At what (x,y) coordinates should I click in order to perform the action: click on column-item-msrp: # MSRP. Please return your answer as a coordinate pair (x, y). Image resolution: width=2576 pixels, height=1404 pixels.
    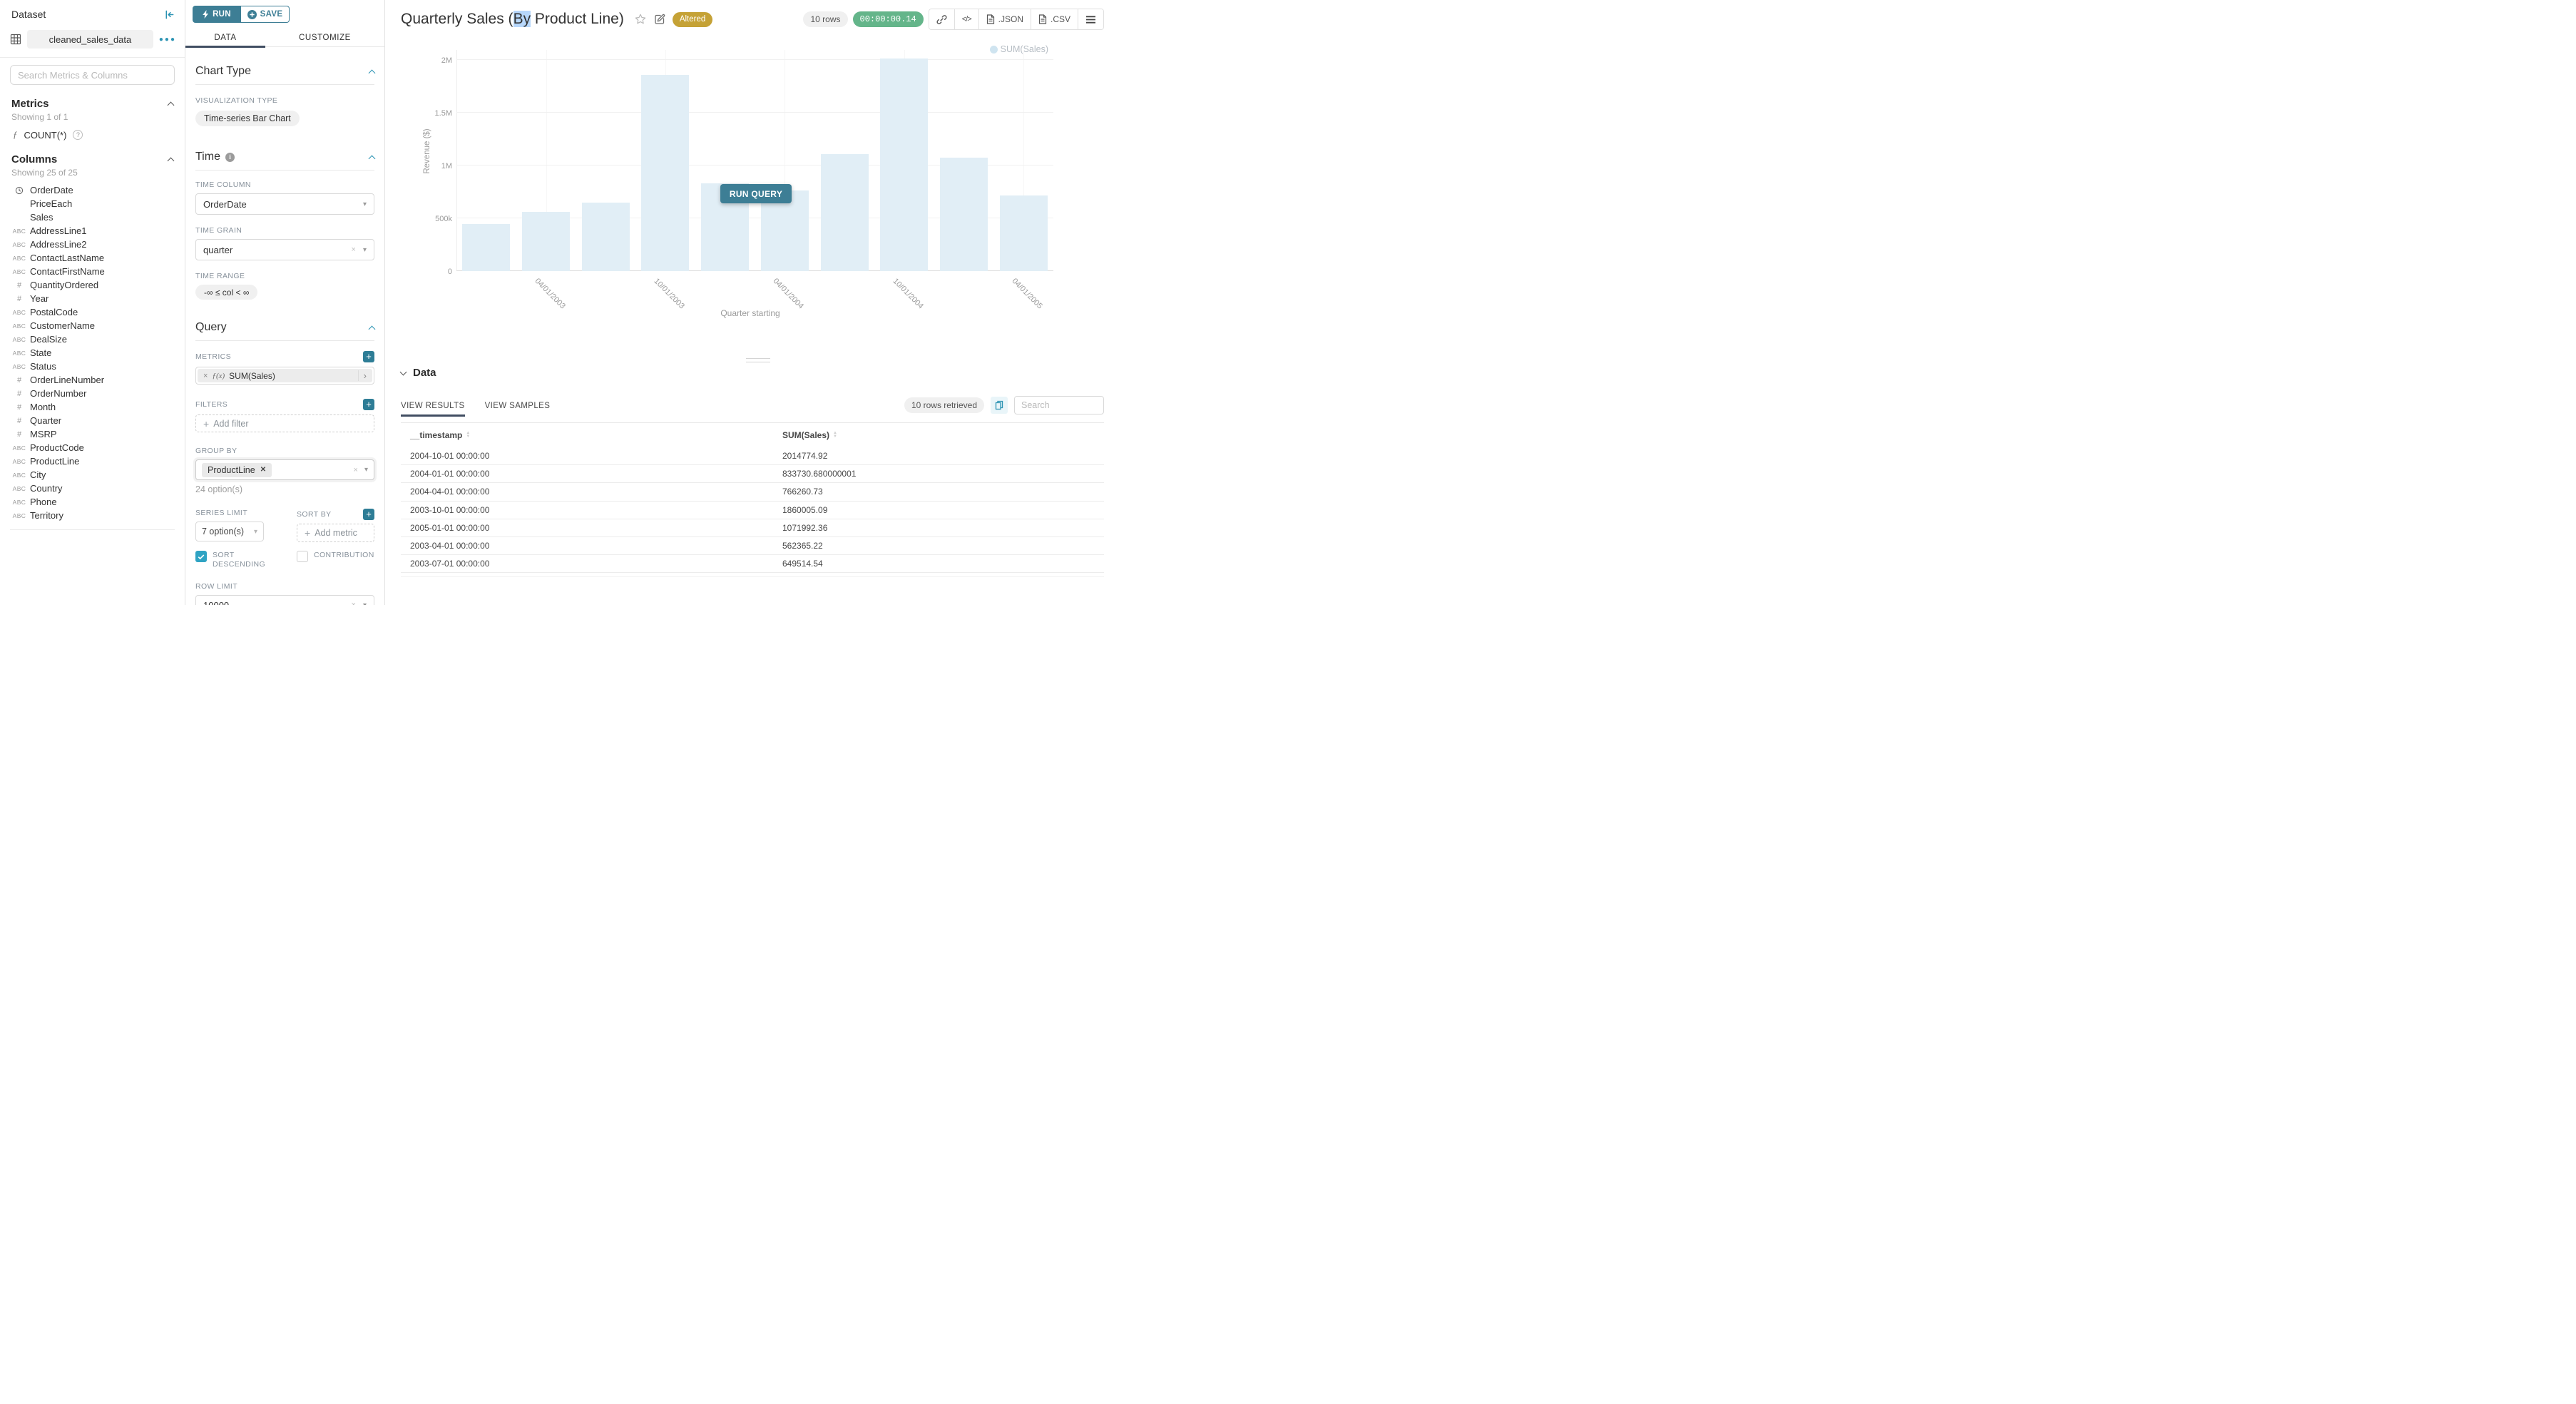
    Looking at the image, I should click on (93, 434).